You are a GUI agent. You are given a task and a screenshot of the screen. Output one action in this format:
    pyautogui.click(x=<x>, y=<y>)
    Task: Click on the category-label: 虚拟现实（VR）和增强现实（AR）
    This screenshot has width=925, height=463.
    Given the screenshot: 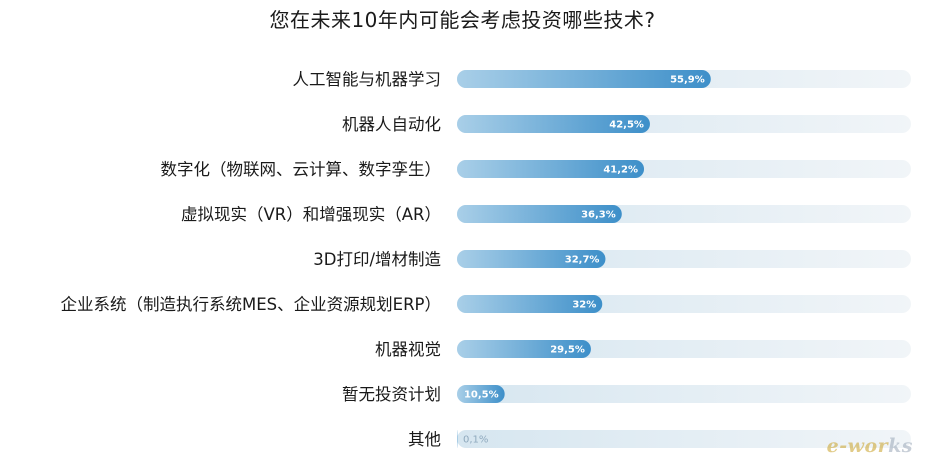 What is the action you would take?
    pyautogui.click(x=311, y=214)
    